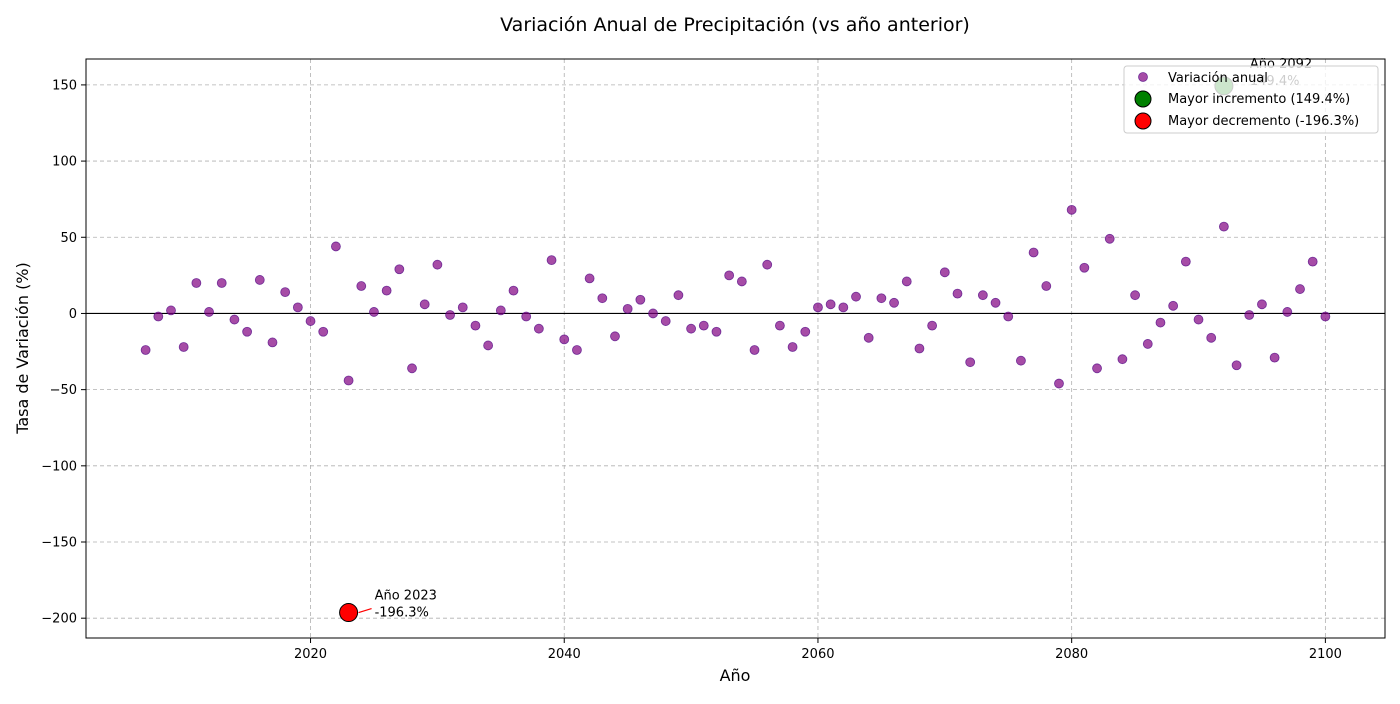 Image resolution: width=1400 pixels, height=704 pixels. Describe the element at coordinates (349, 613) in the screenshot. I see `max-decrease-point` at that location.